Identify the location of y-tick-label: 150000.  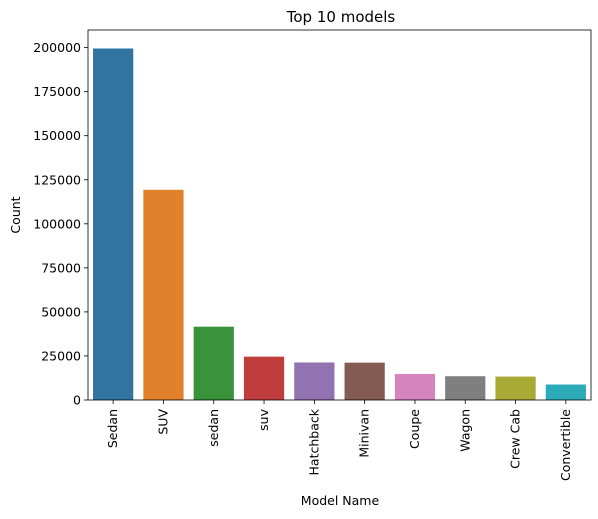
(57, 135).